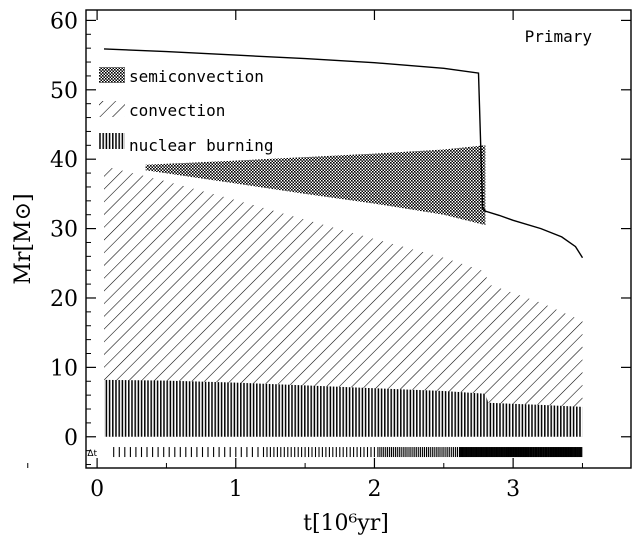 The width and height of the screenshot is (642, 539). Describe the element at coordinates (112, 109) in the screenshot. I see `legend-swatch-convection` at that location.